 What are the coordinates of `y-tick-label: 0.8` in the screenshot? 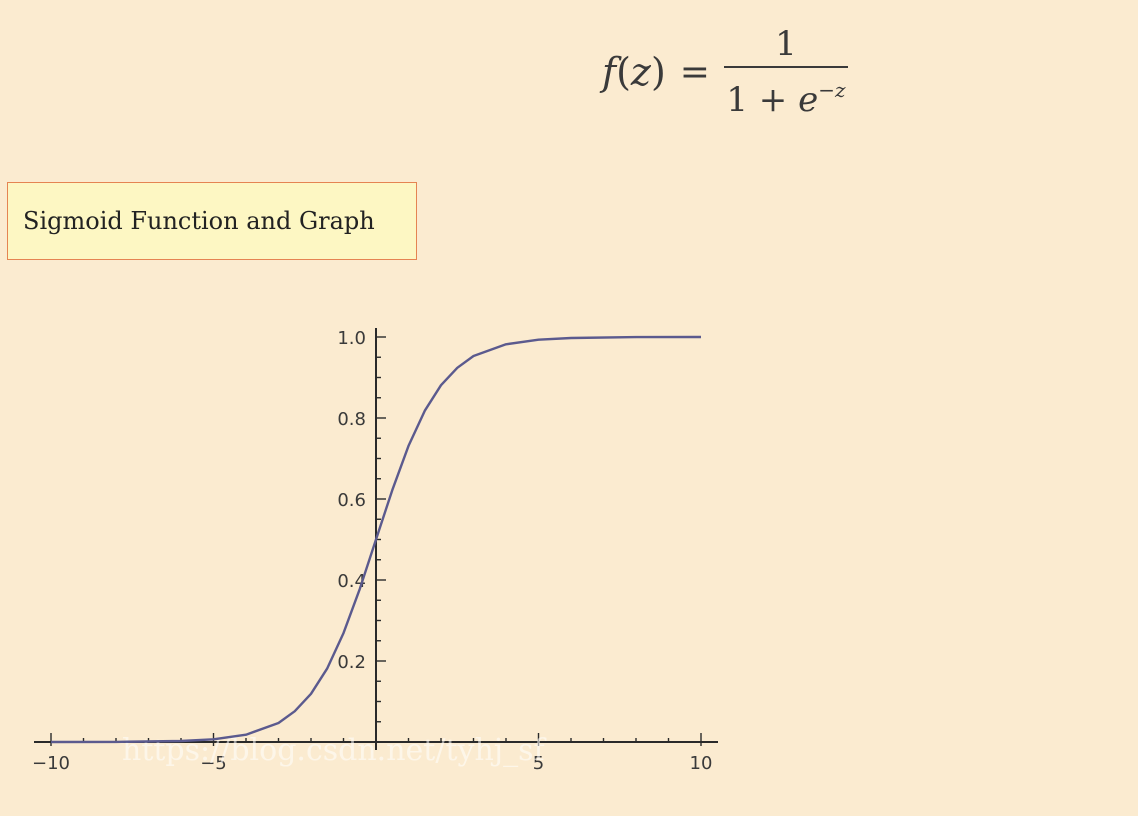 It's located at (351, 419).